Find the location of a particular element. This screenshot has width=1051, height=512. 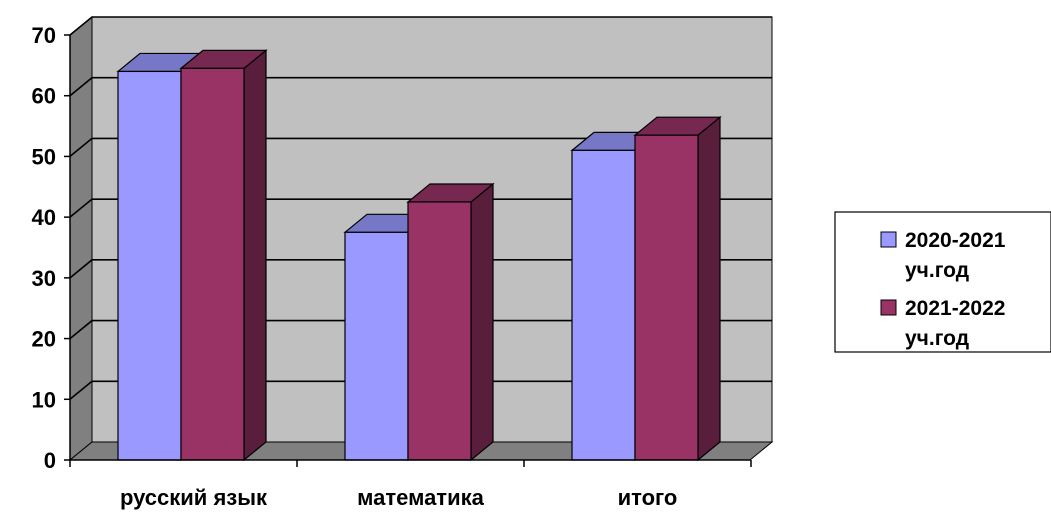

side-wall is located at coordinates (81, 238).